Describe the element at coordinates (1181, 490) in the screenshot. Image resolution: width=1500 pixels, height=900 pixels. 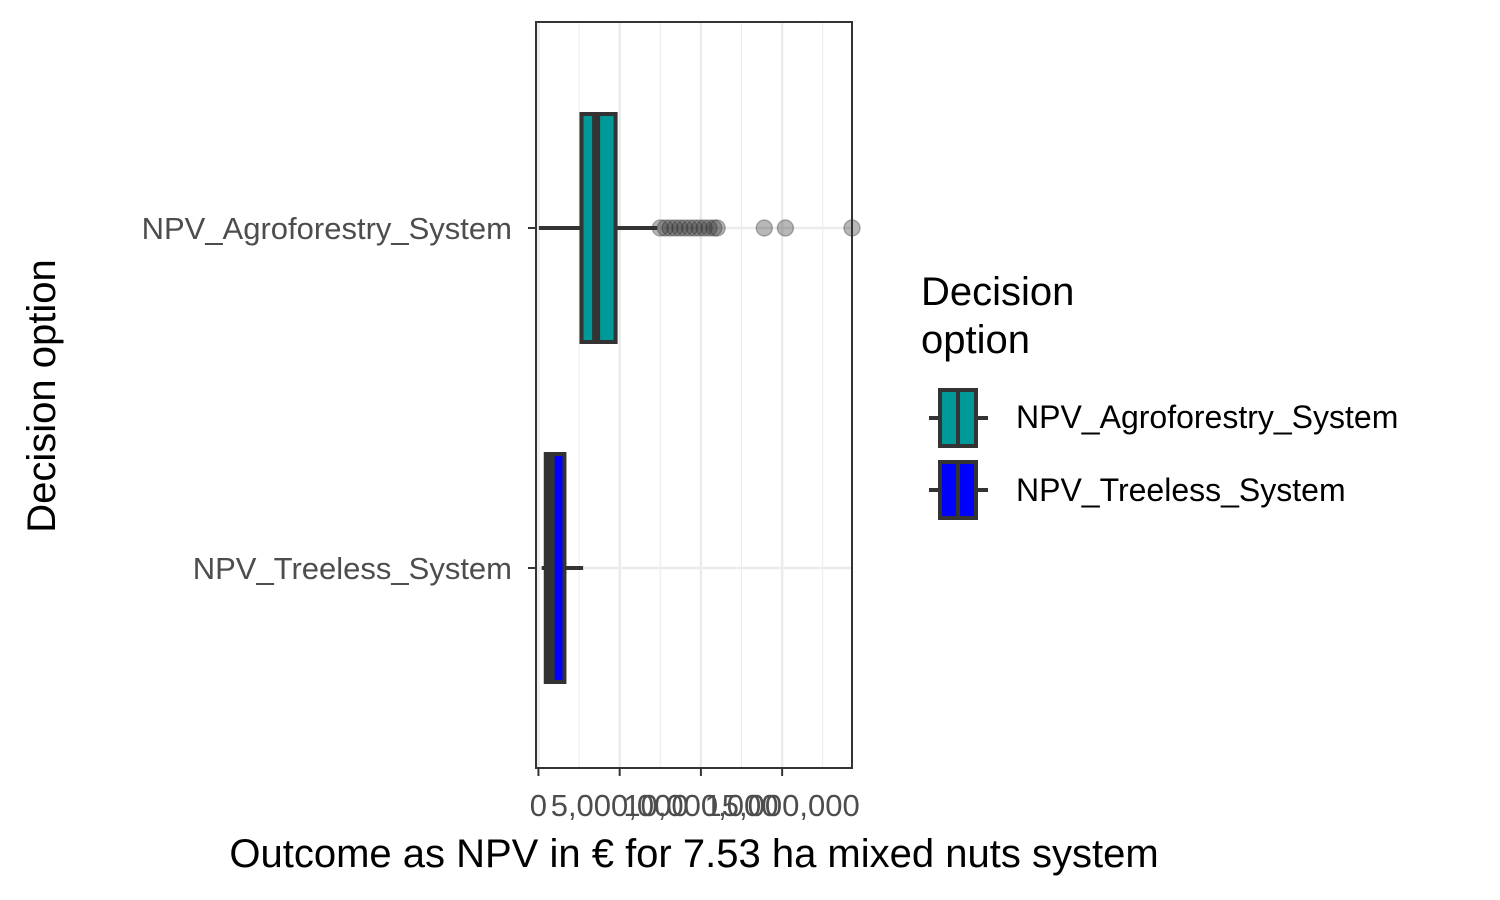
I see `legend-label-treeless: NPV_Treeless_System` at that location.